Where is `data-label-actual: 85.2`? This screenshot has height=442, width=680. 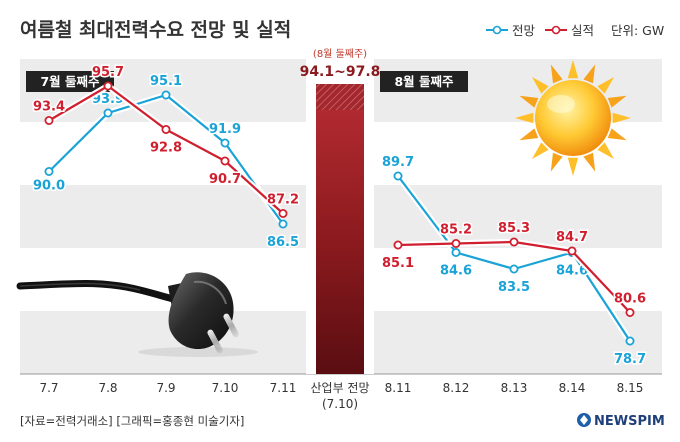
data-label-actual: 85.2 is located at coordinates (456, 230).